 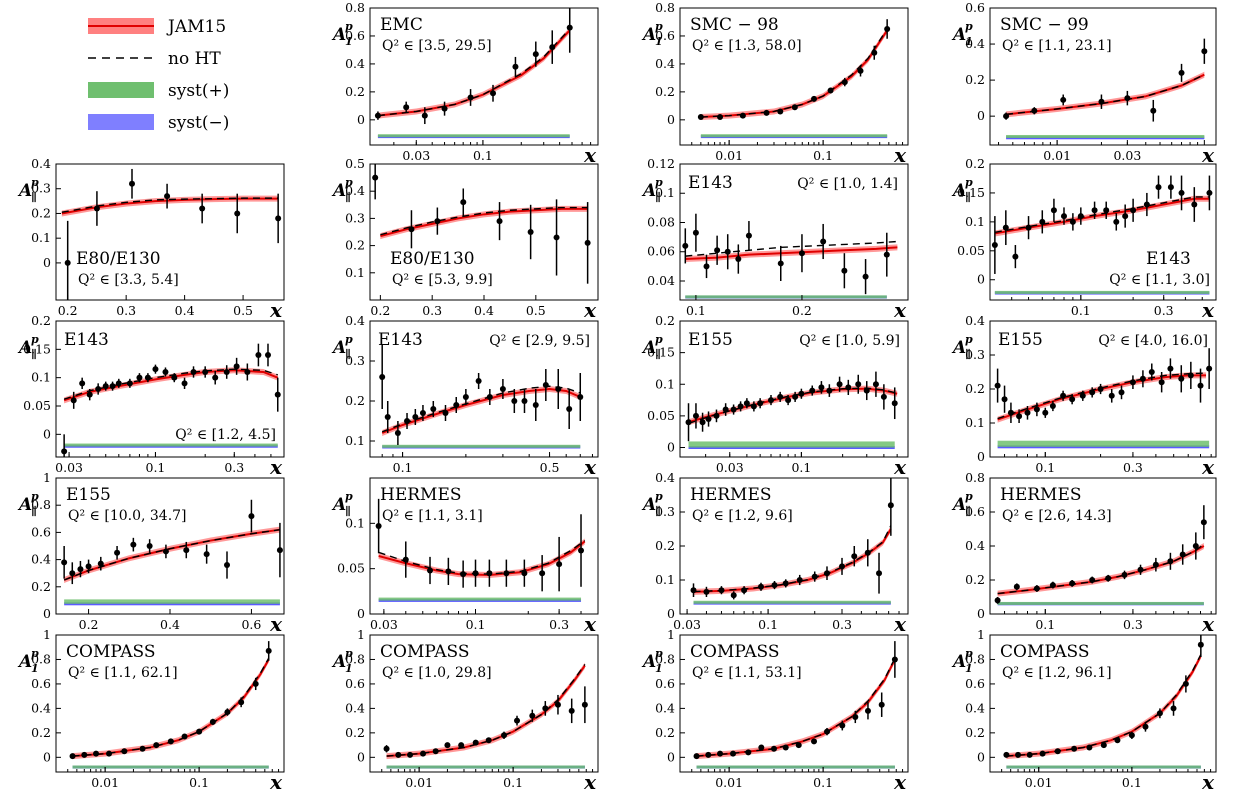 I want to click on experiment-label: E80/E130, so click(x=118, y=259).